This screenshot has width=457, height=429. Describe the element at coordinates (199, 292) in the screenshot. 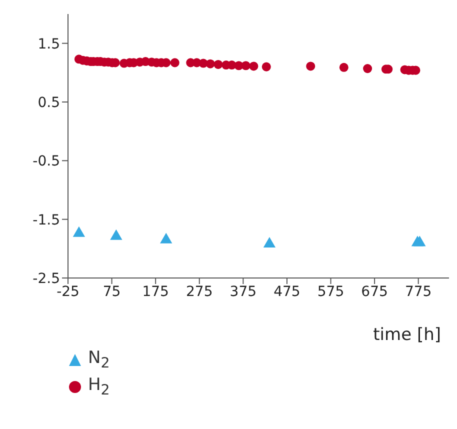

I see `x-tick-label: 275` at that location.